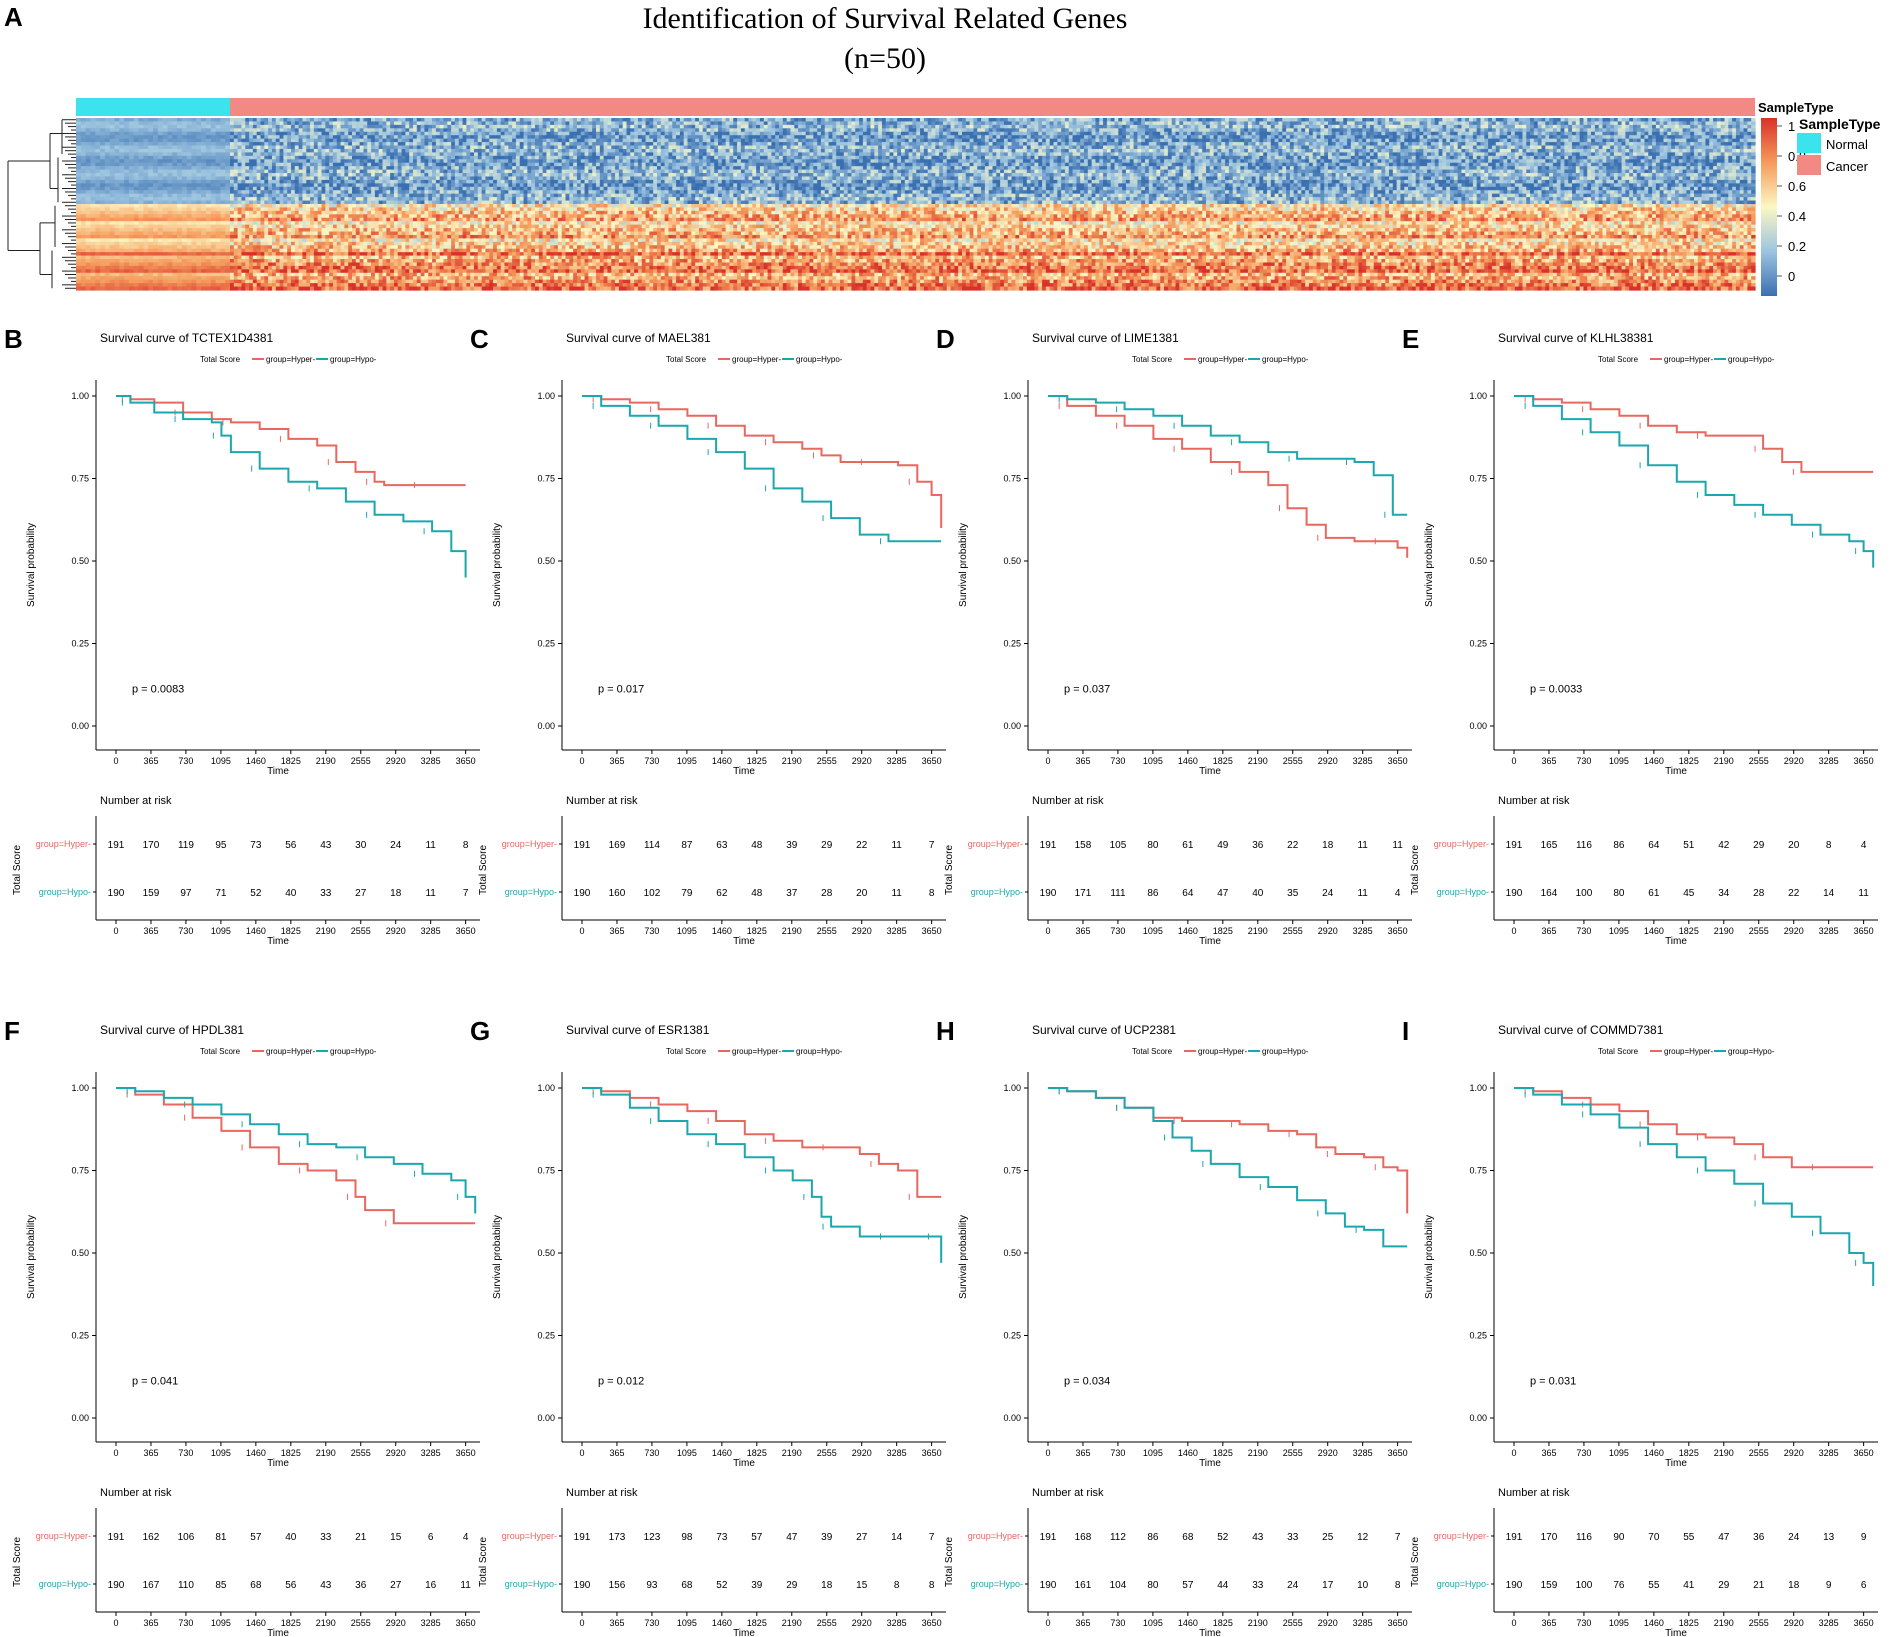 The image size is (1900, 1637). What do you see at coordinates (1689, 1623) in the screenshot?
I see `risk-x-tick-label: 1825` at bounding box center [1689, 1623].